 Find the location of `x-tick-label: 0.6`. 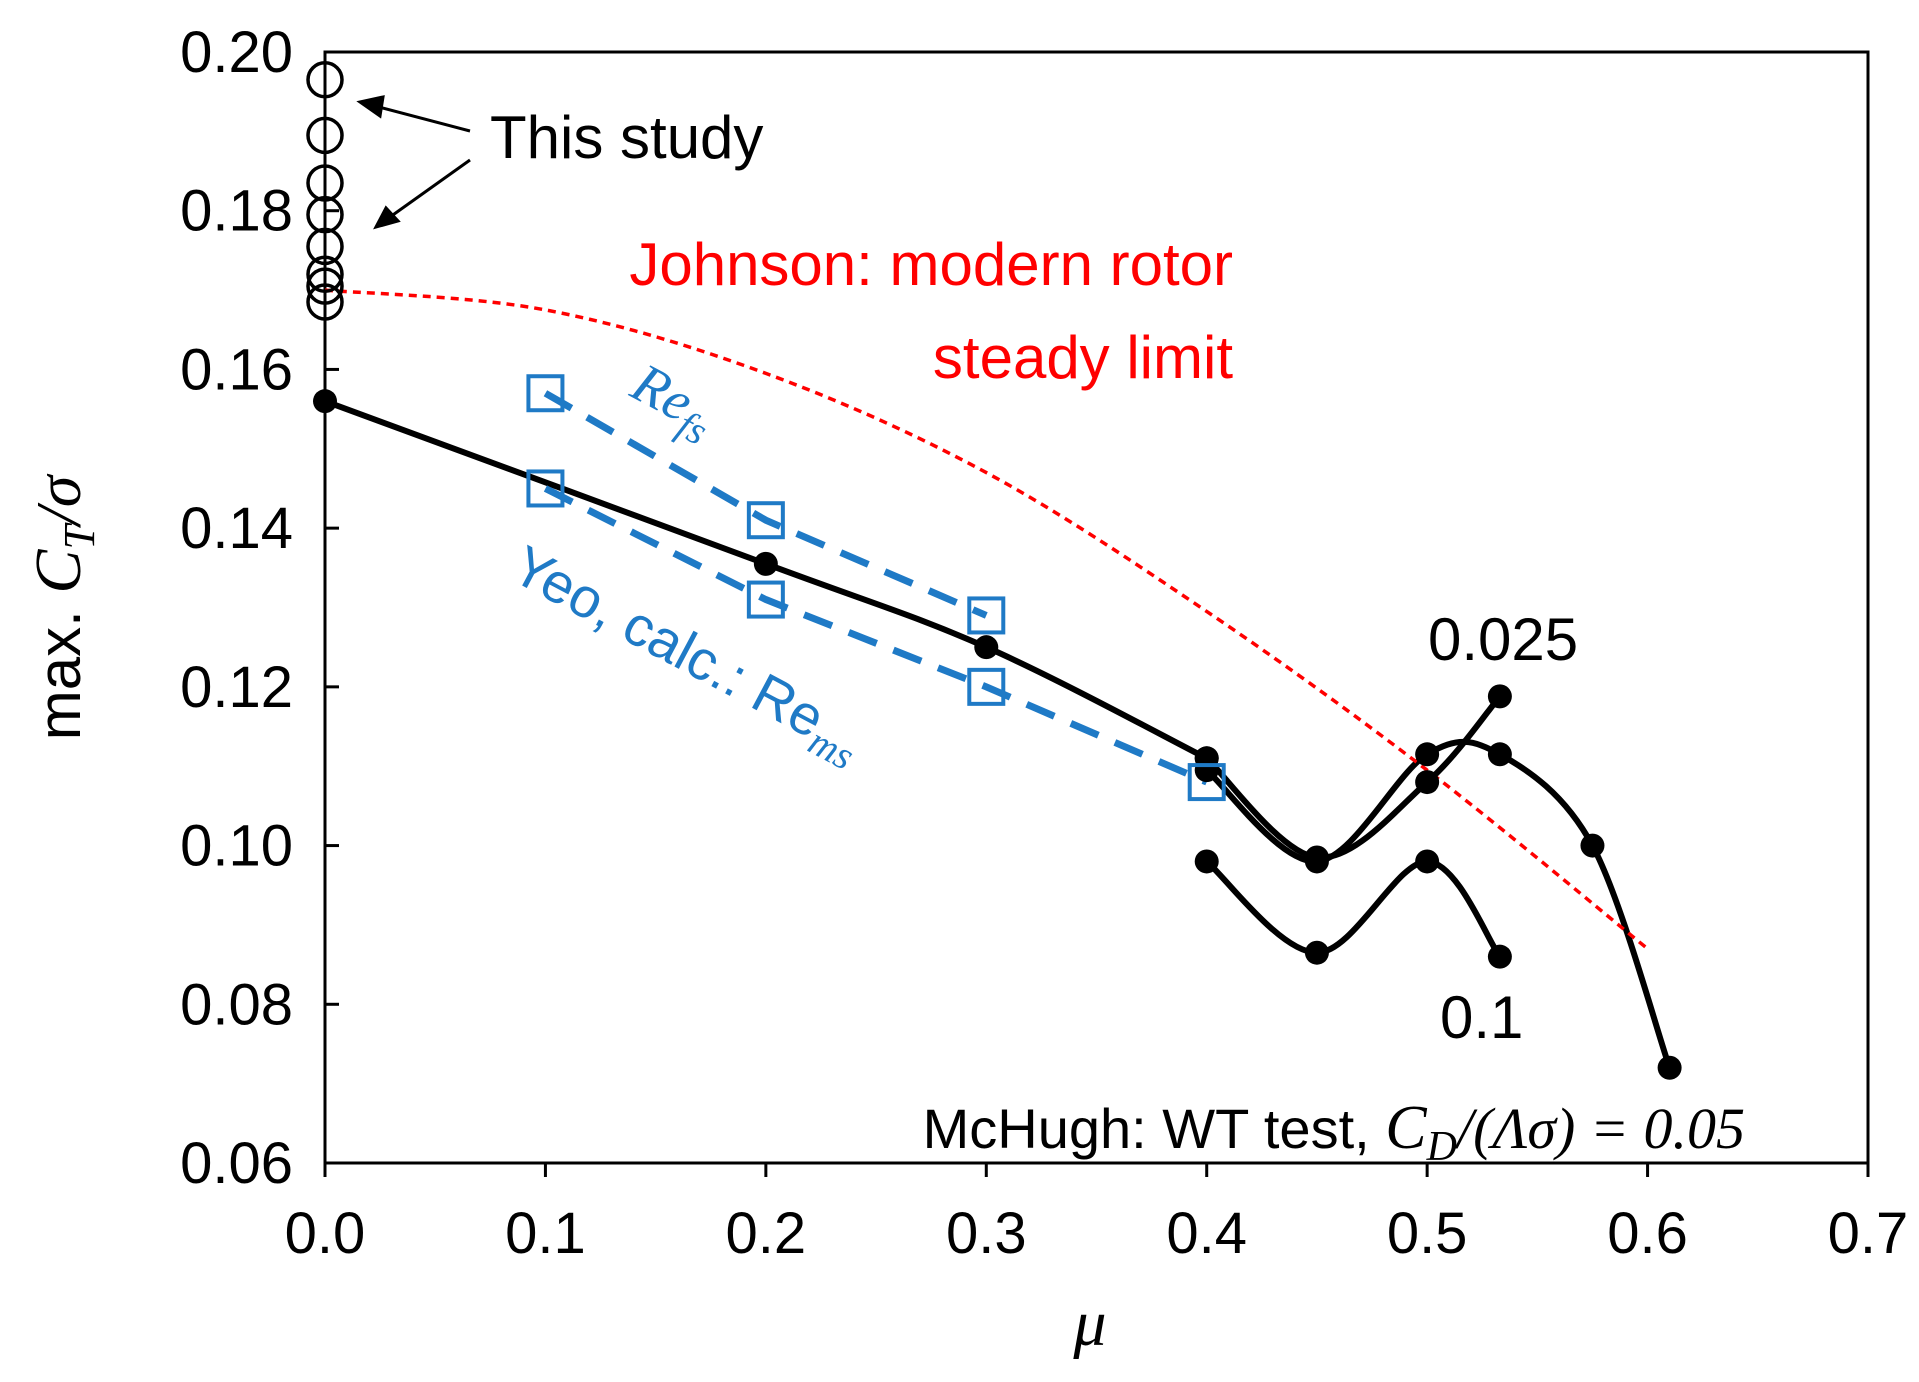

x-tick-label: 0.6 is located at coordinates (1647, 1233).